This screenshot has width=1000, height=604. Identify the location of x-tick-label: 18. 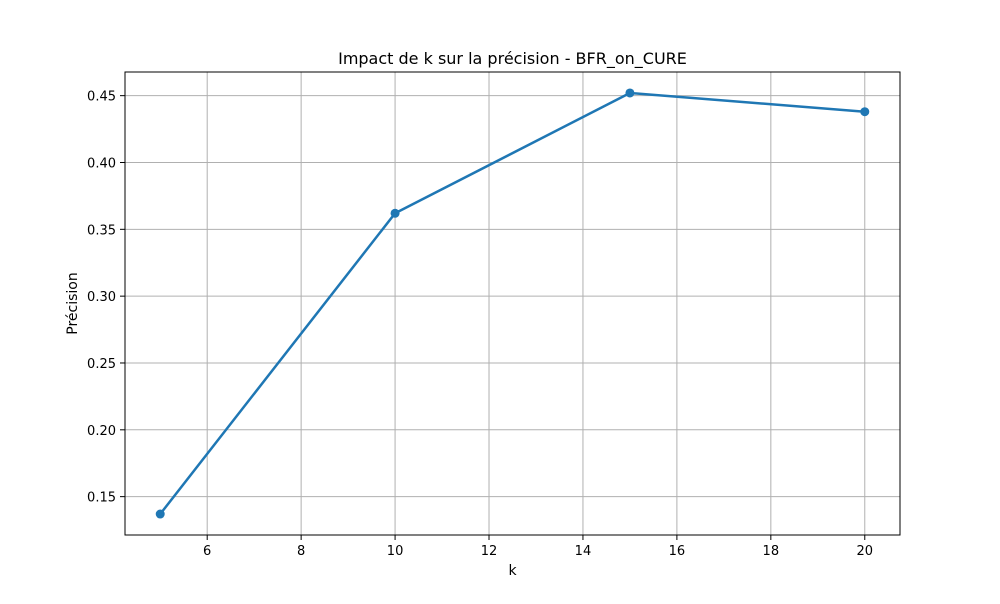
(771, 551).